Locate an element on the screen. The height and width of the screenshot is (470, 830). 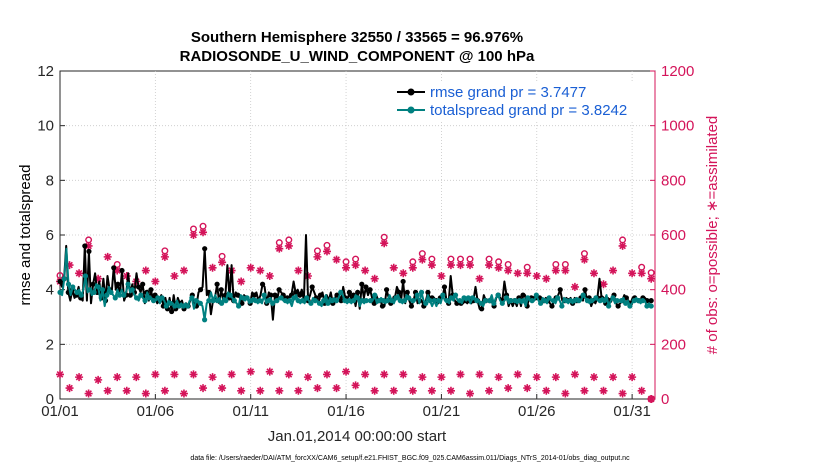
x-axis-label: Jan.01,2014 00:00:00 start is located at coordinates (357, 436).